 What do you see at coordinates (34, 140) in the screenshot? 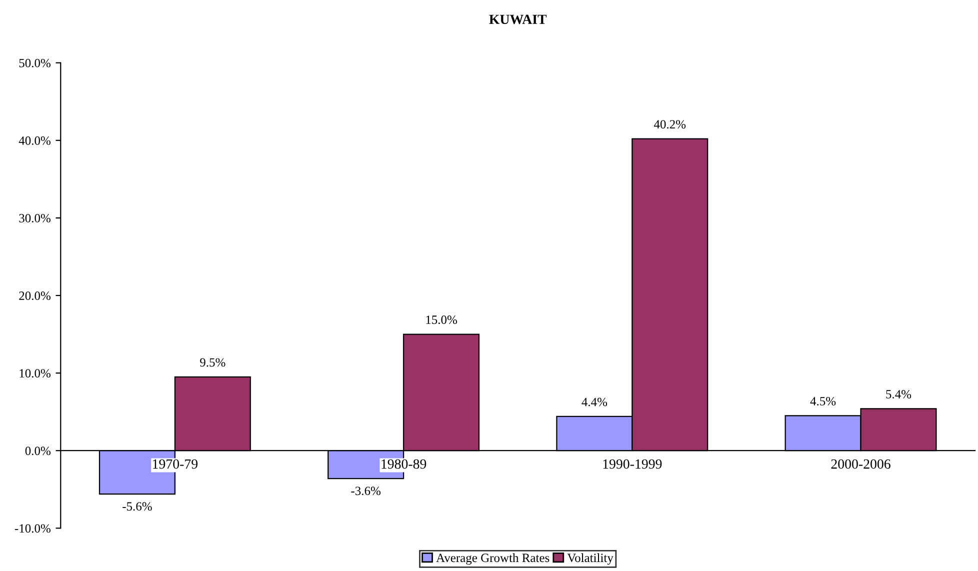
I see `y-tick-label: 40.0%` at bounding box center [34, 140].